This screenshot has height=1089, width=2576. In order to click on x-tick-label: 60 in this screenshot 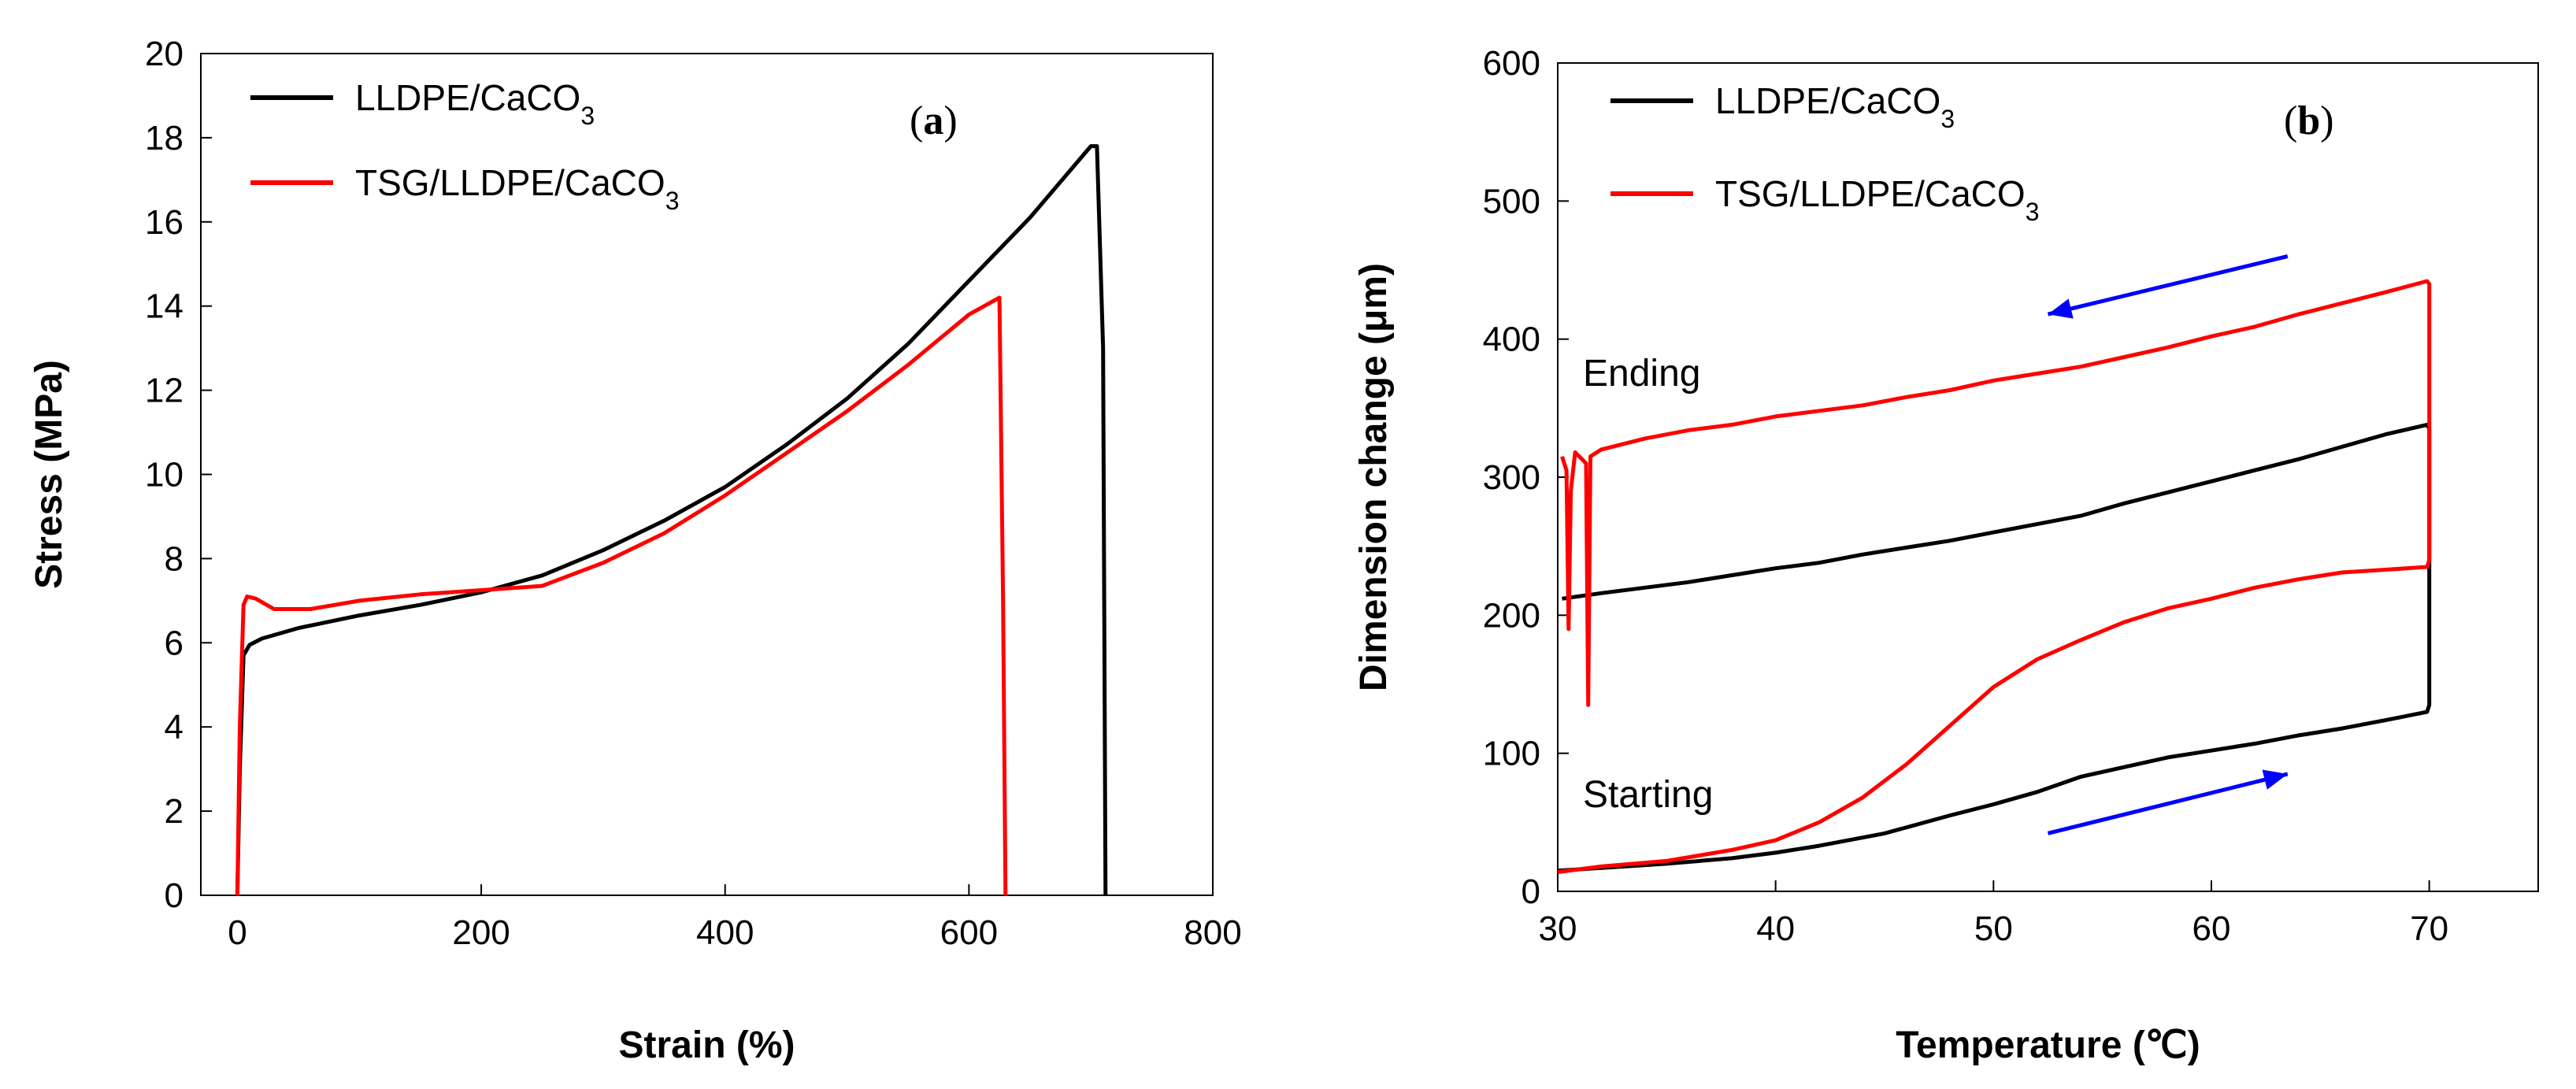, I will do `click(2211, 928)`.